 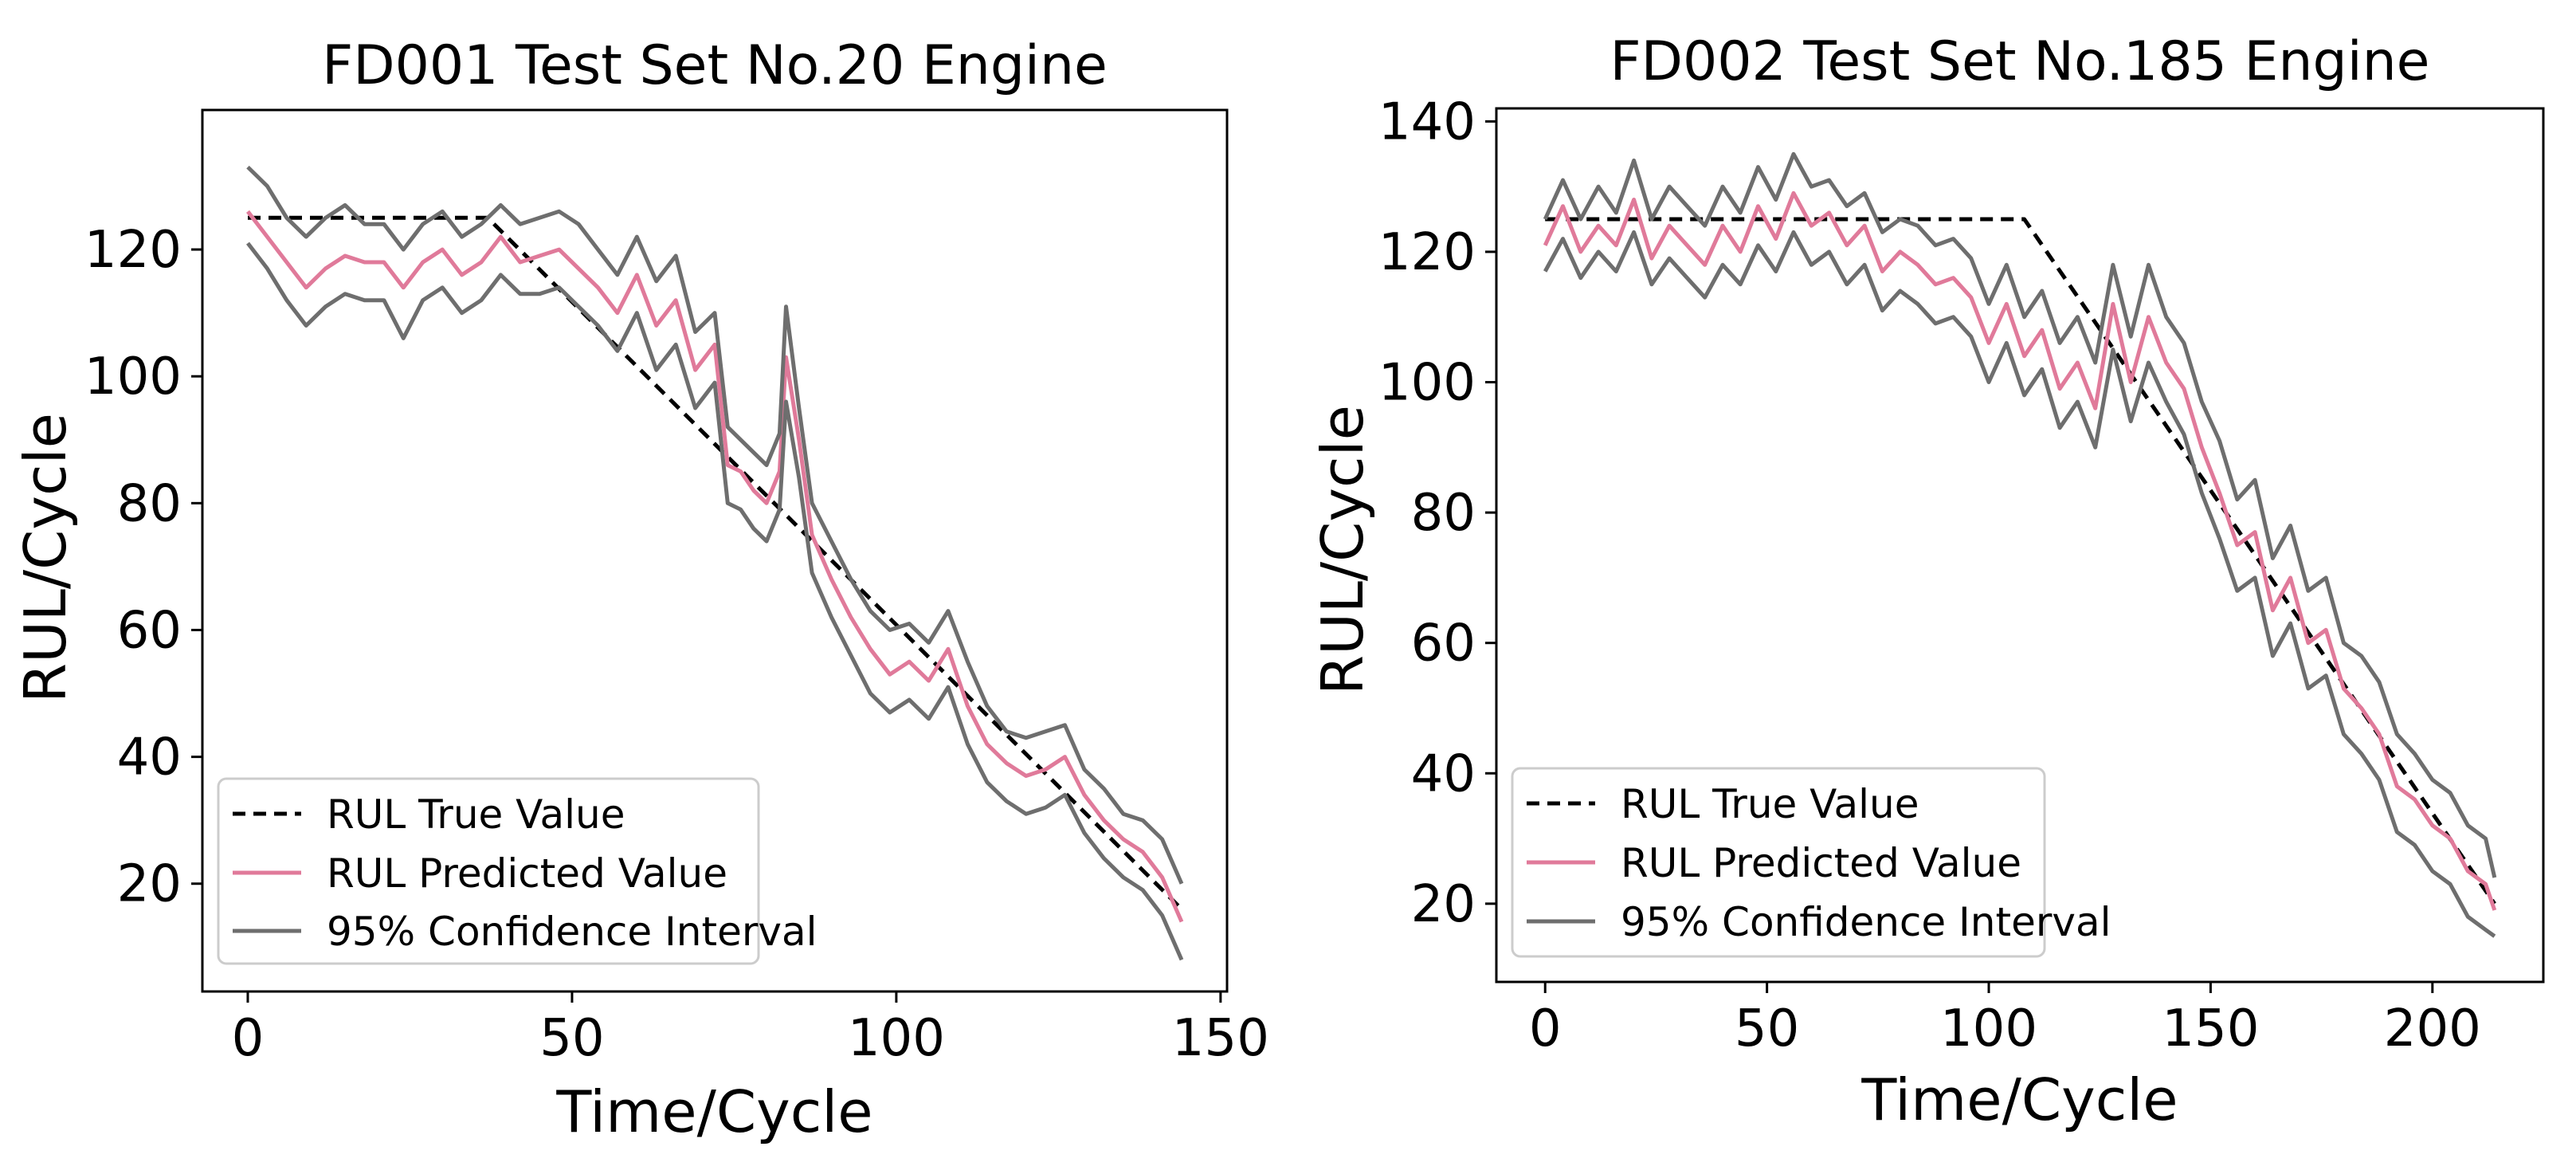 What do you see at coordinates (1427, 122) in the screenshot?
I see `y-tick-label: 140` at bounding box center [1427, 122].